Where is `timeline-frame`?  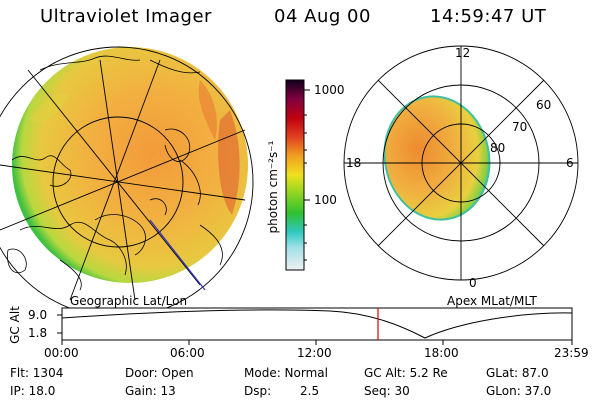 timeline-frame is located at coordinates (317, 324).